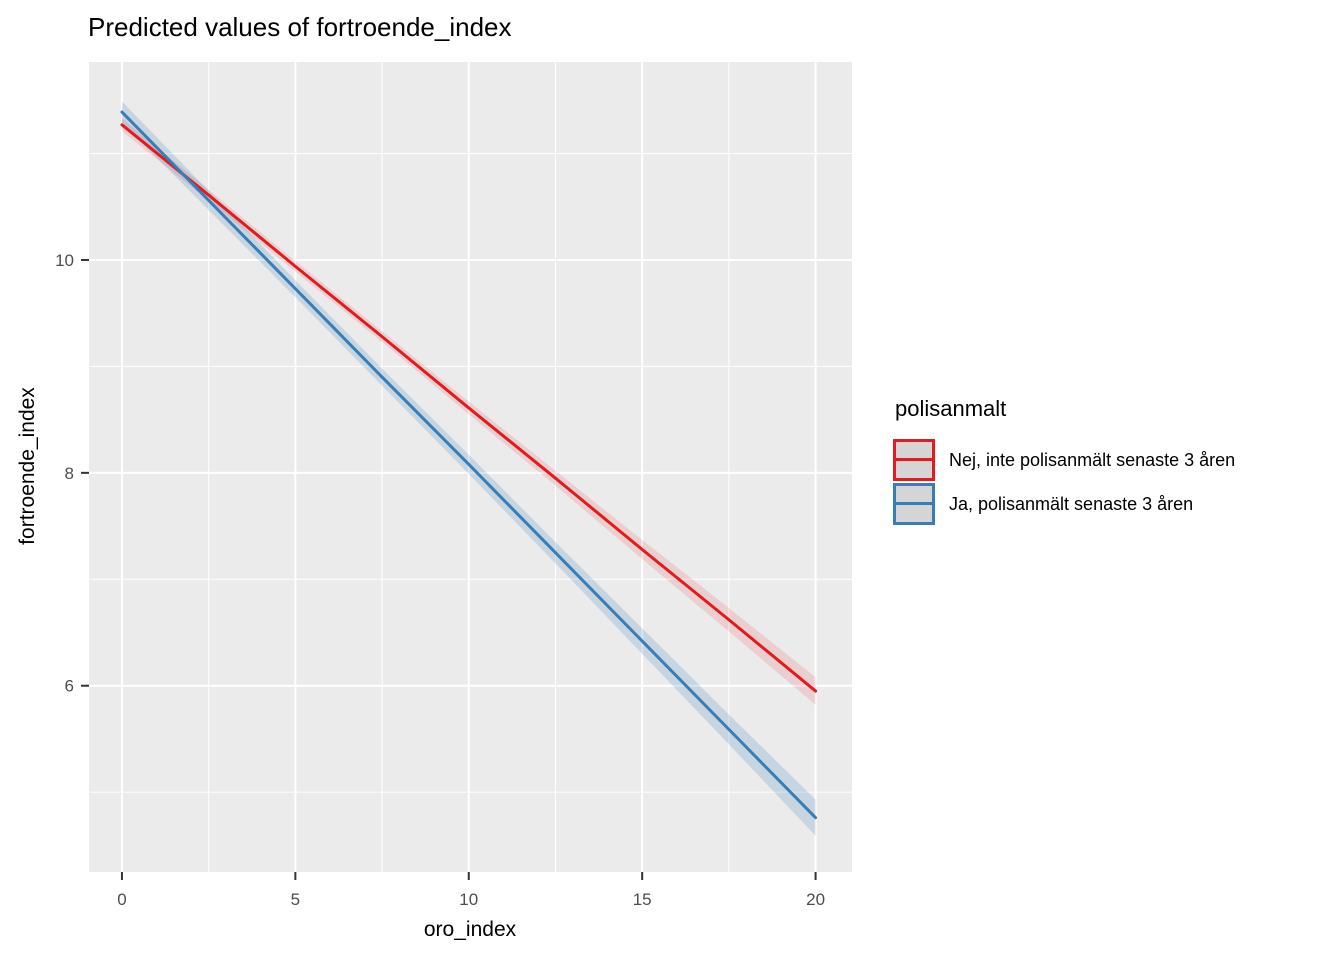  Describe the element at coordinates (64, 260) in the screenshot. I see `y-tick-label: 10` at that location.